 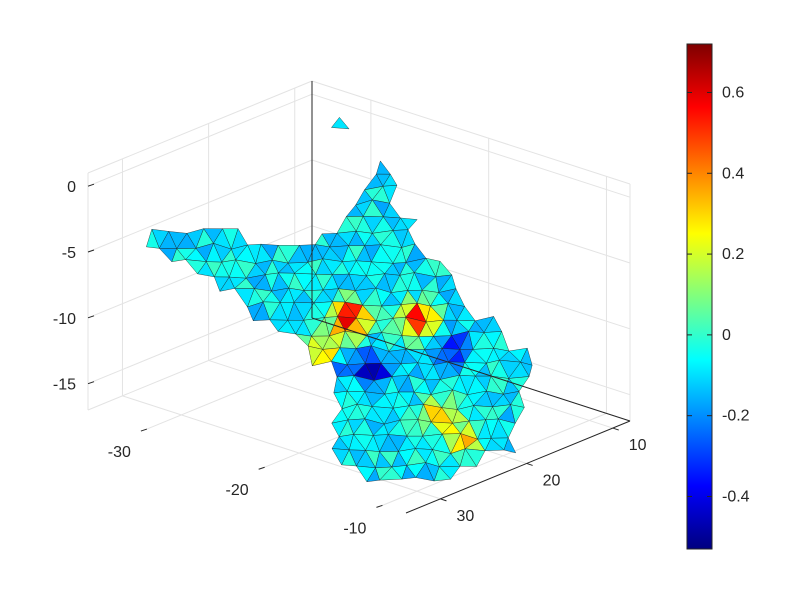 I want to click on colorbar: 0.6 0.4 0.2 0 -0.2 -0.4, so click(x=718, y=296).